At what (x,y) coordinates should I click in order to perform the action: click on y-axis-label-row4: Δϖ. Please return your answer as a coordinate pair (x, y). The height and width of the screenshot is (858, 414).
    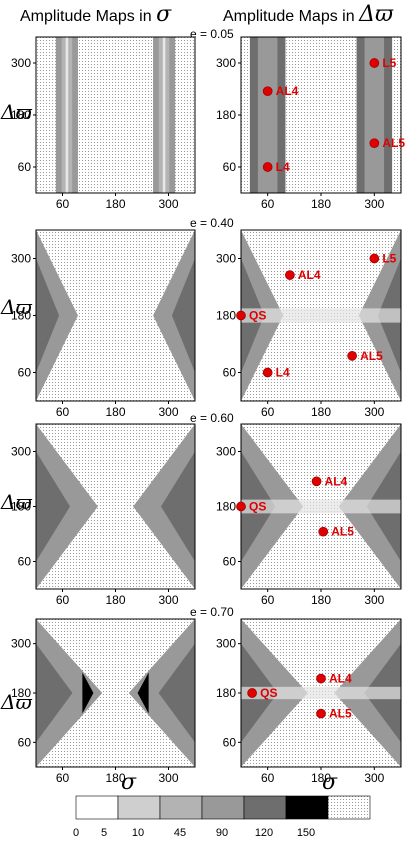
    Looking at the image, I should click on (16, 702).